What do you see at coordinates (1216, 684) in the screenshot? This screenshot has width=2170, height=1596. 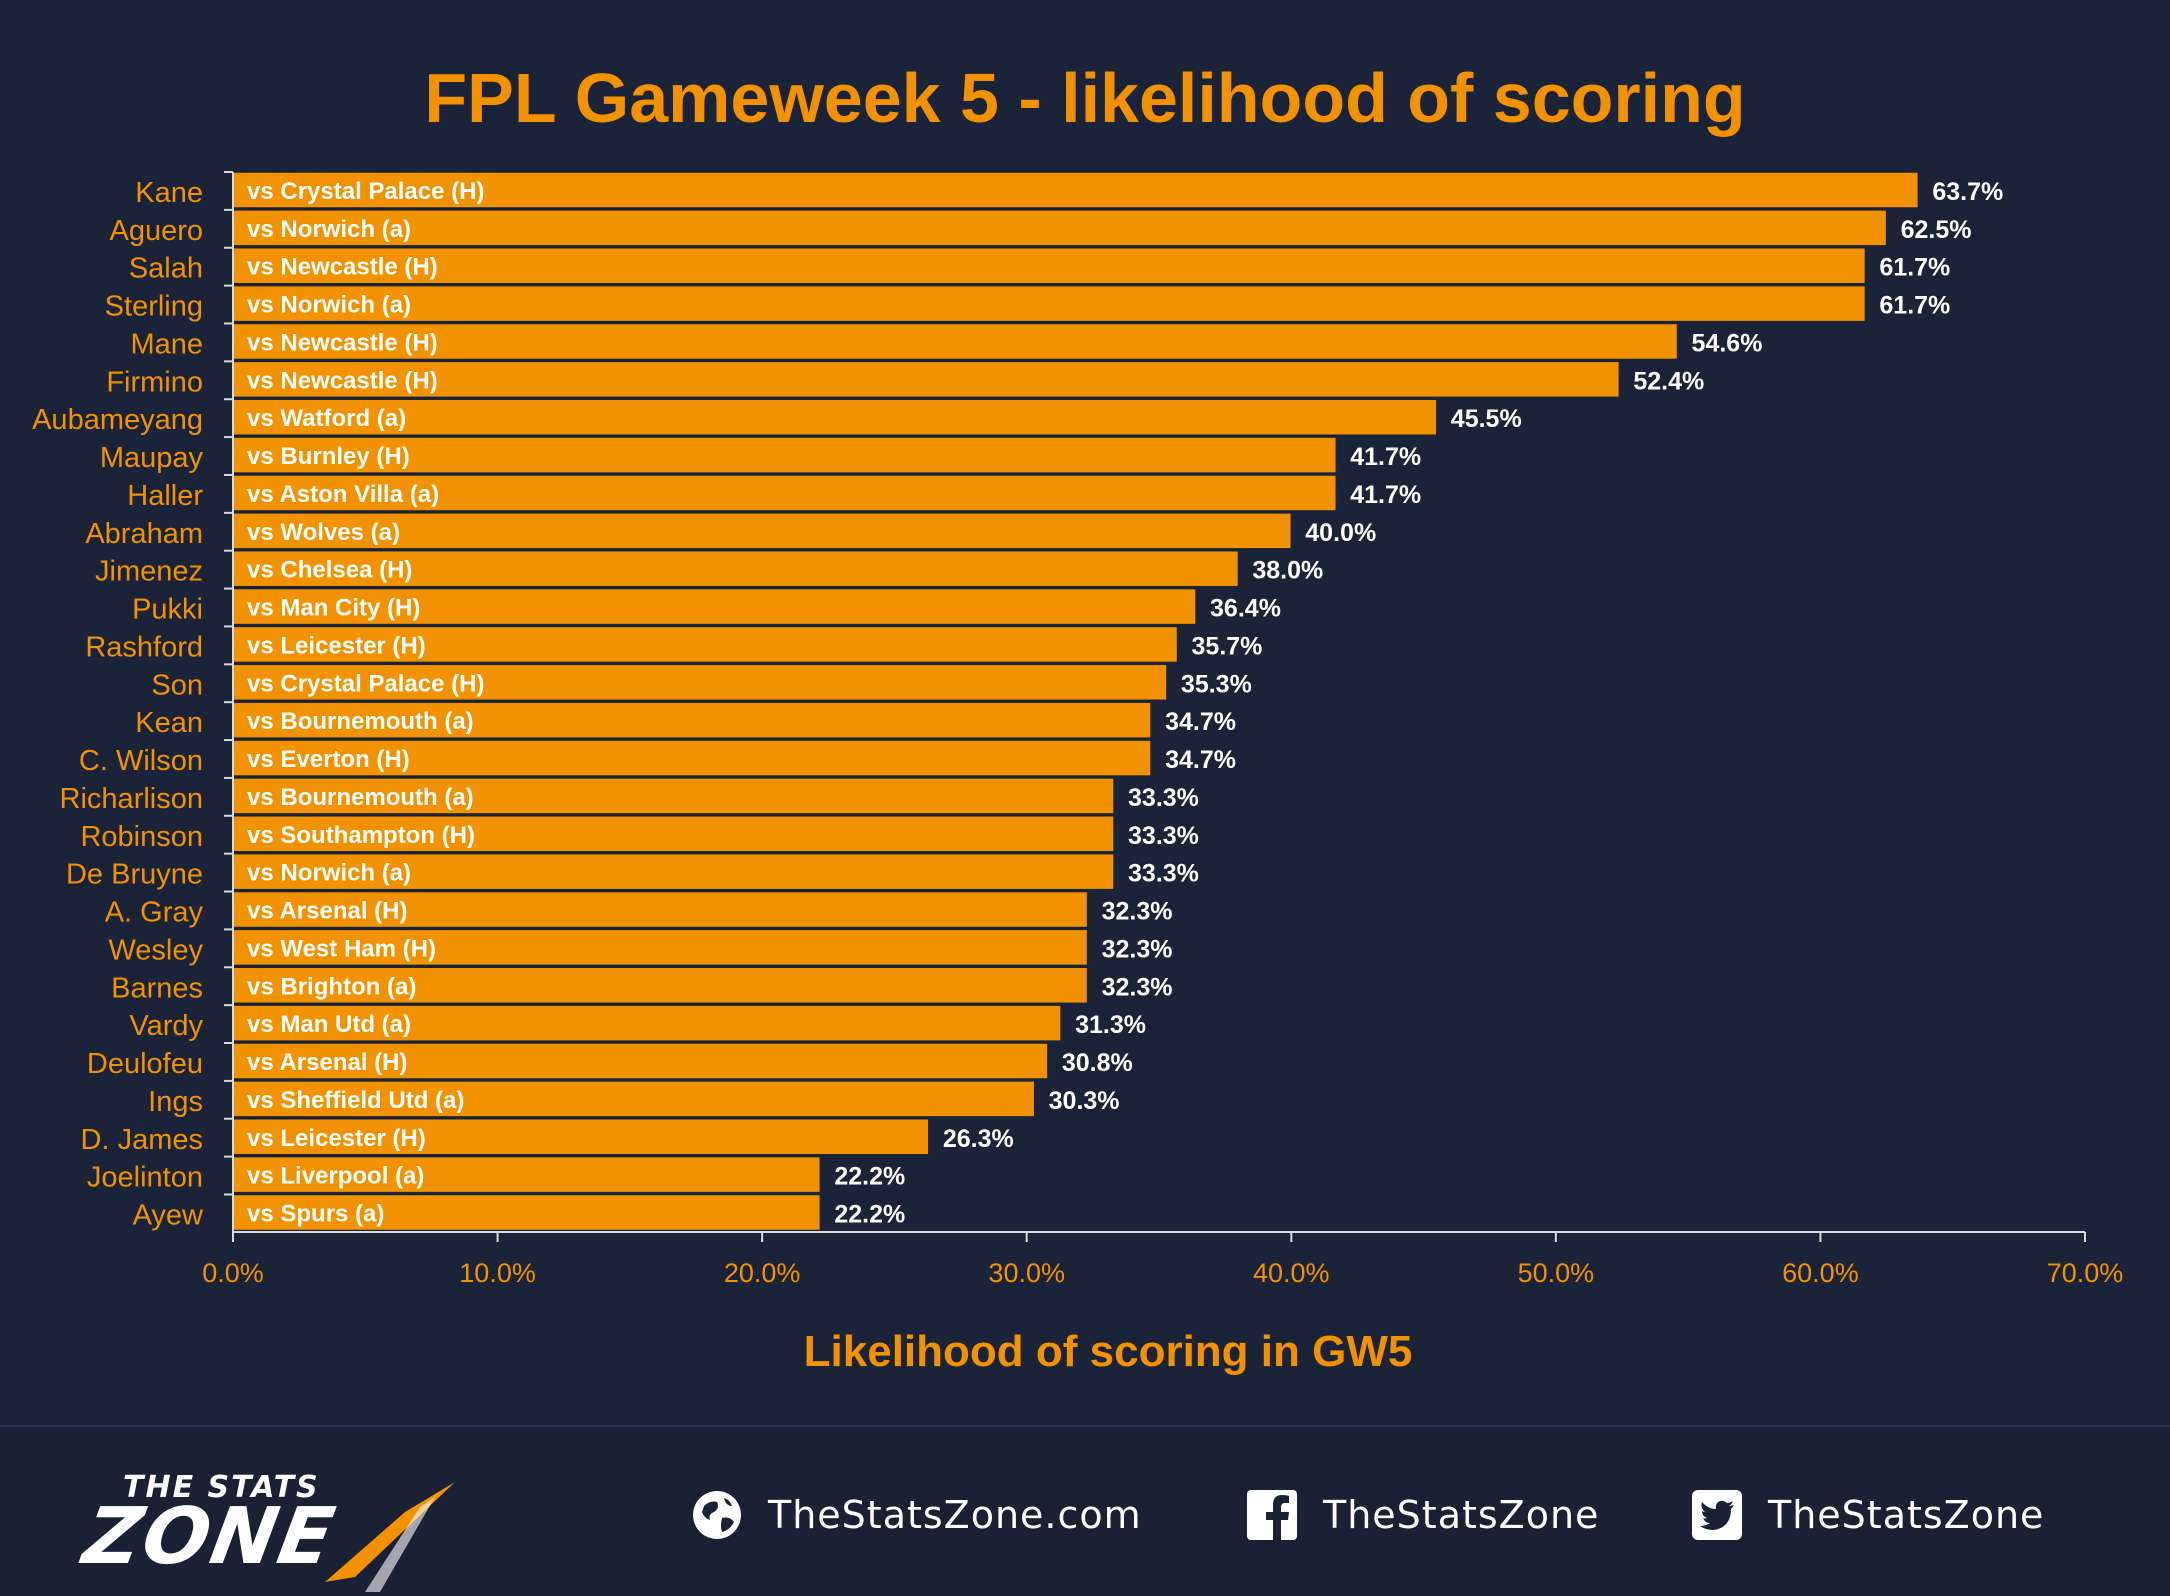 I see `data-label: 35.3%` at bounding box center [1216, 684].